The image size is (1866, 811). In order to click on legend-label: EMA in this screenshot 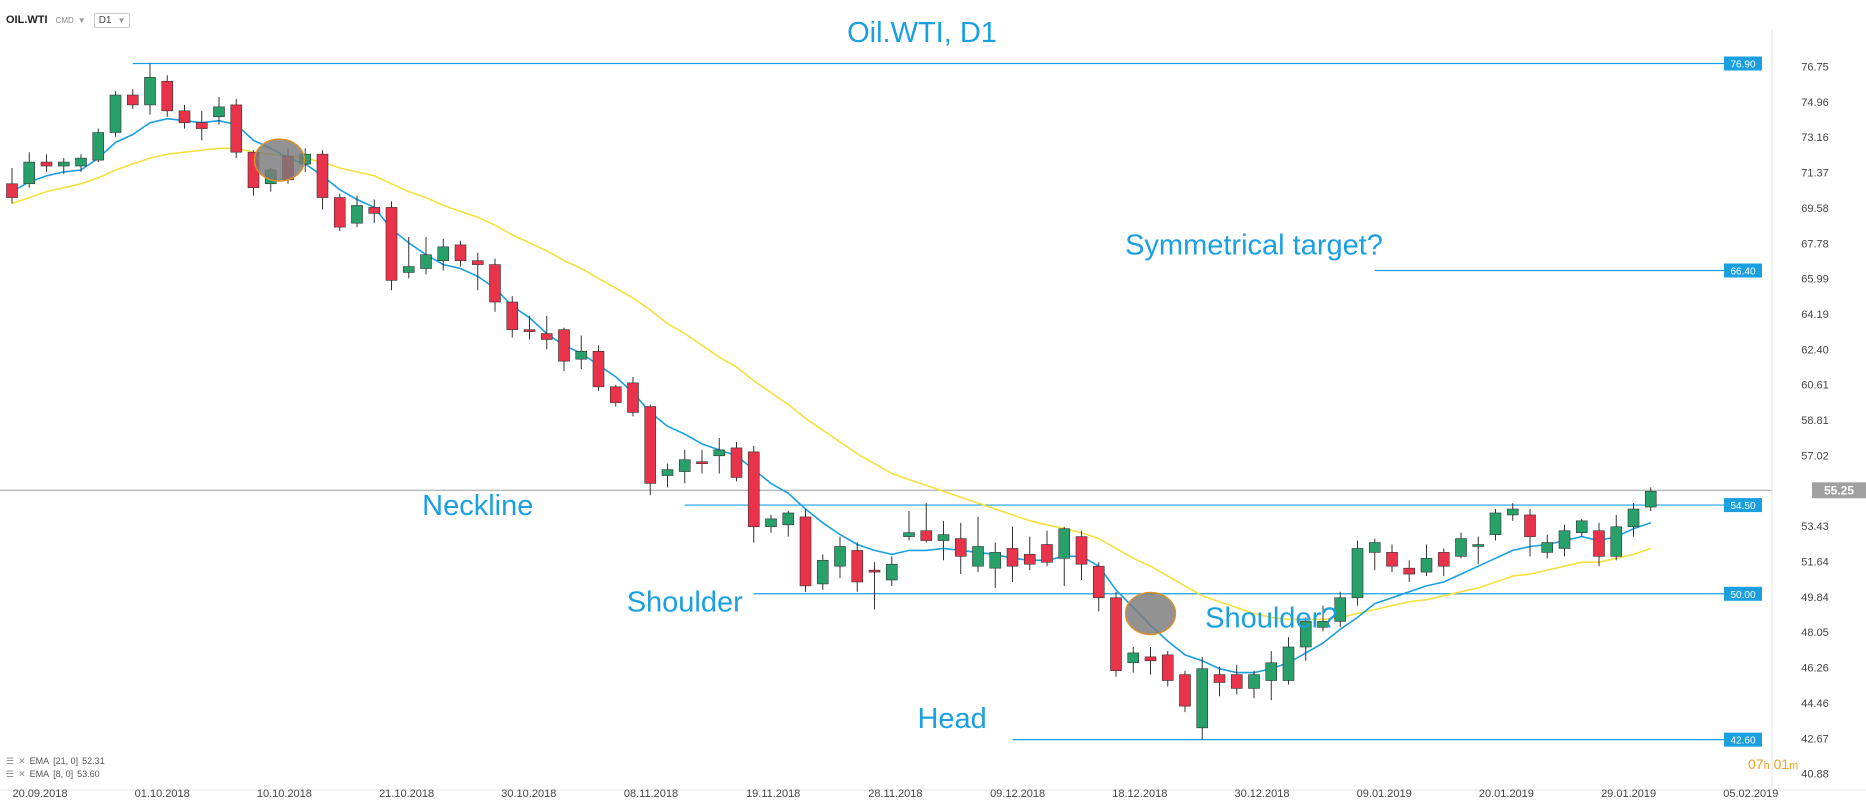, I will do `click(39, 761)`.